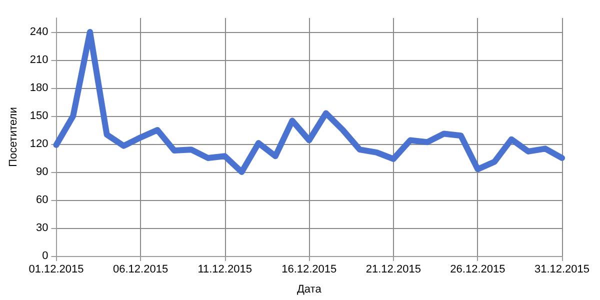  I want to click on y-tick-label: 180, so click(39, 88).